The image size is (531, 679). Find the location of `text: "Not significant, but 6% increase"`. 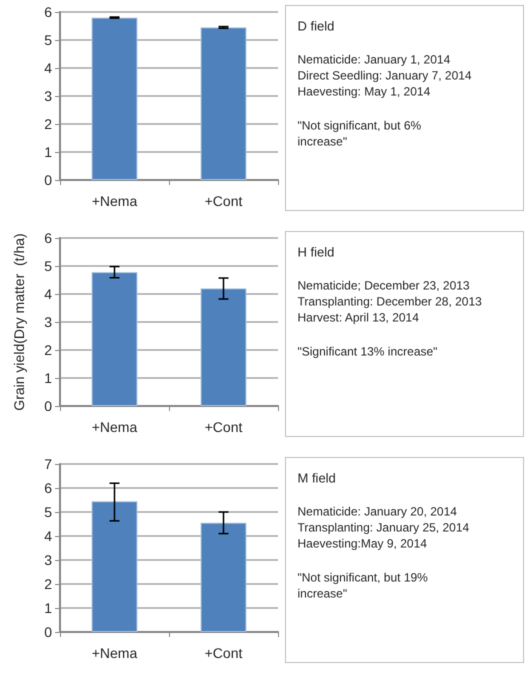

text: "Not significant, but 6% increase" is located at coordinates (361, 133).